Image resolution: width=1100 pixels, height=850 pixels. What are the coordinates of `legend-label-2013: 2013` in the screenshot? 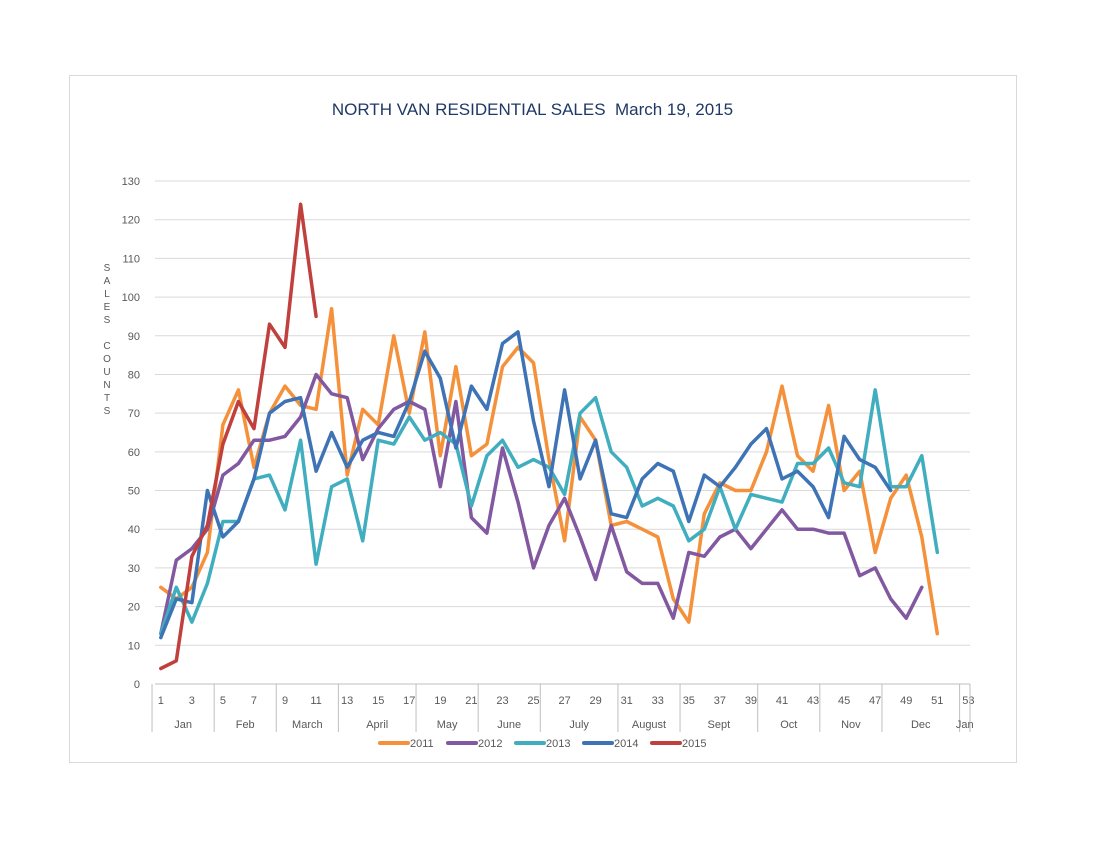 It's located at (558, 744).